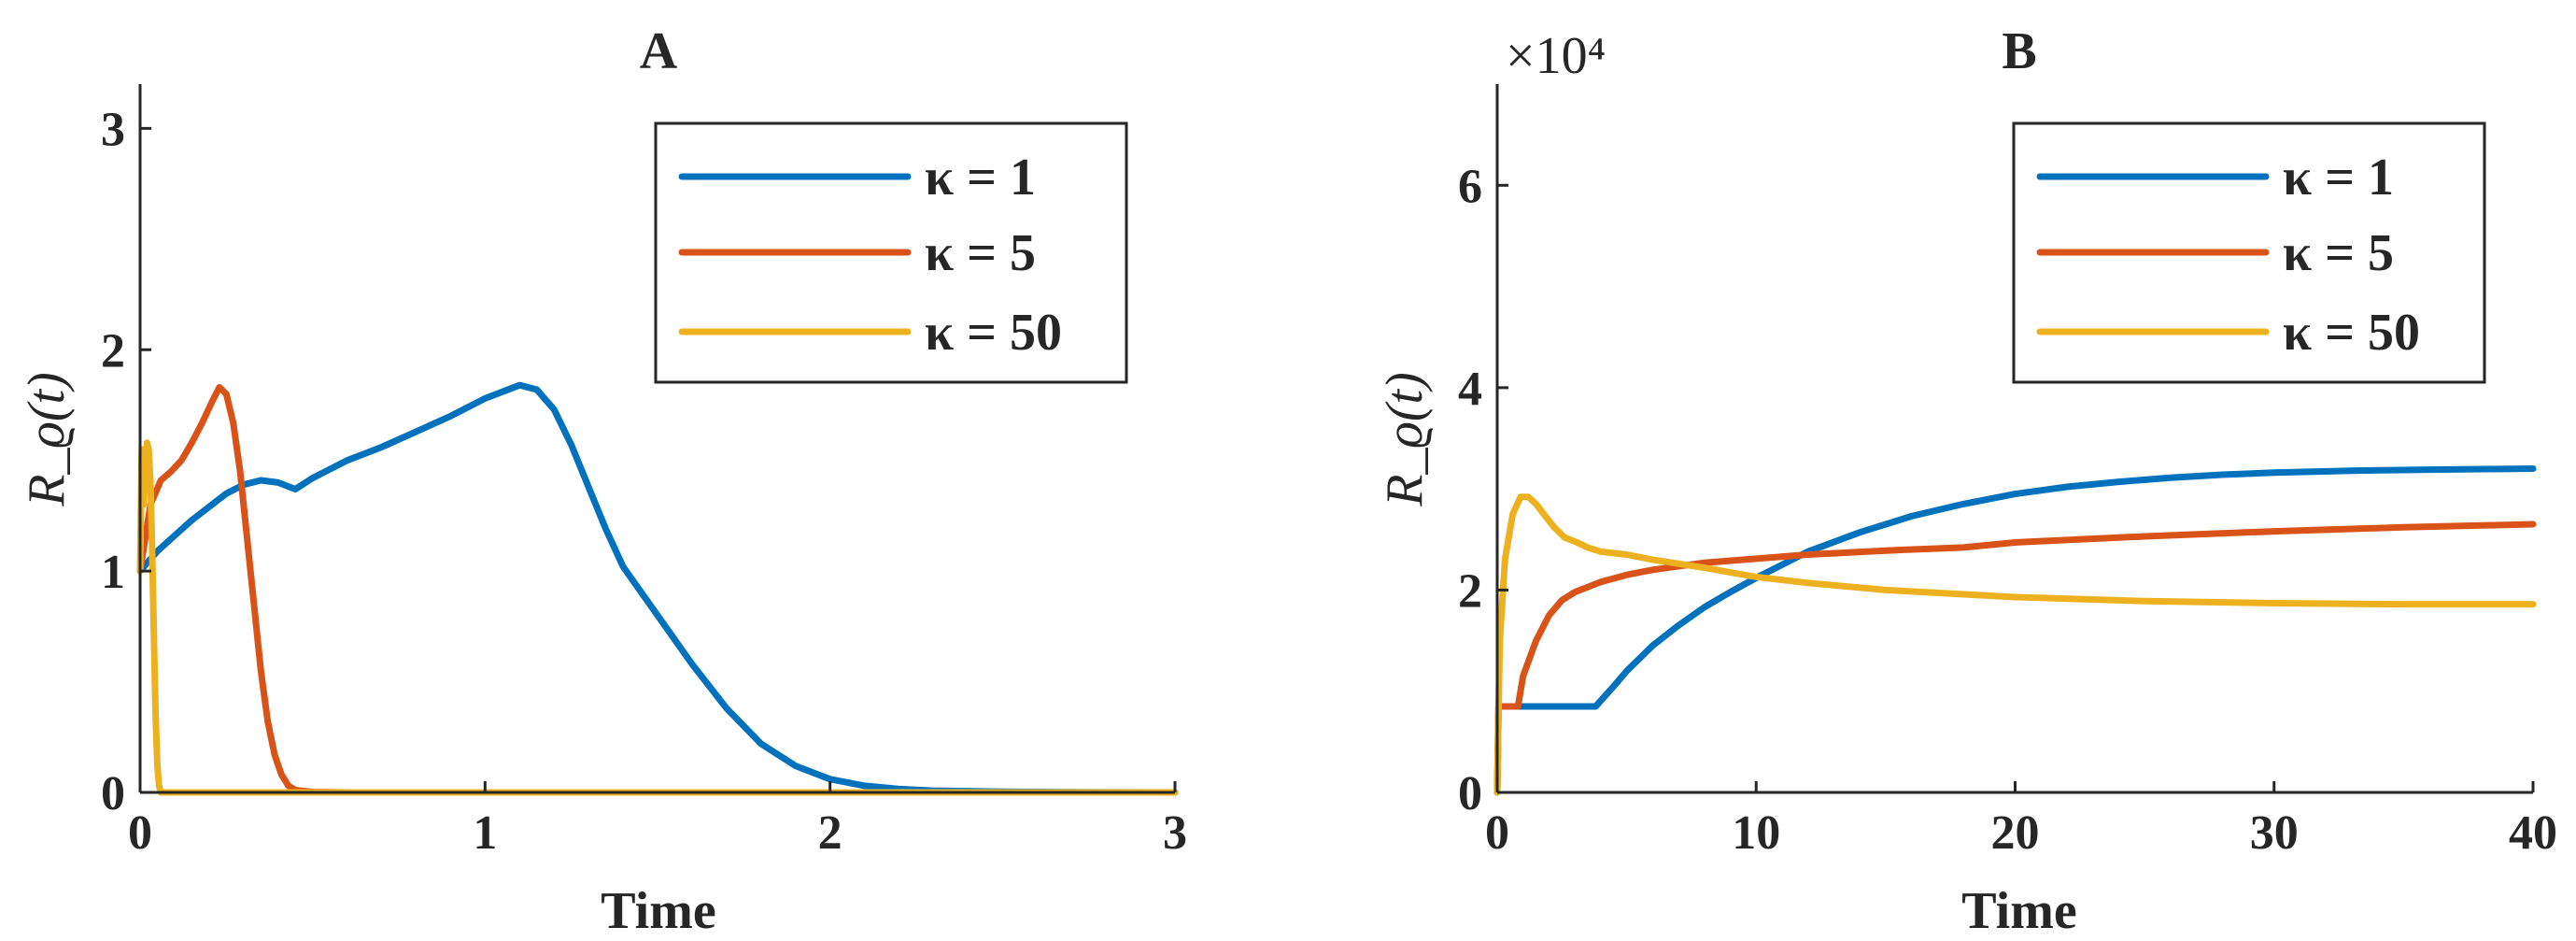  Describe the element at coordinates (2018, 911) in the screenshot. I see `panel-b-x-axis-title: Time` at that location.